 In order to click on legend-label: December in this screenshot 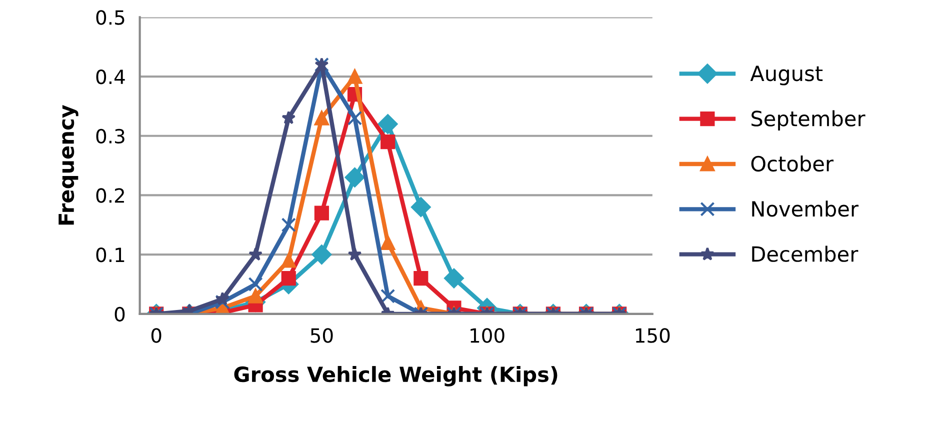, I will do `click(805, 254)`.